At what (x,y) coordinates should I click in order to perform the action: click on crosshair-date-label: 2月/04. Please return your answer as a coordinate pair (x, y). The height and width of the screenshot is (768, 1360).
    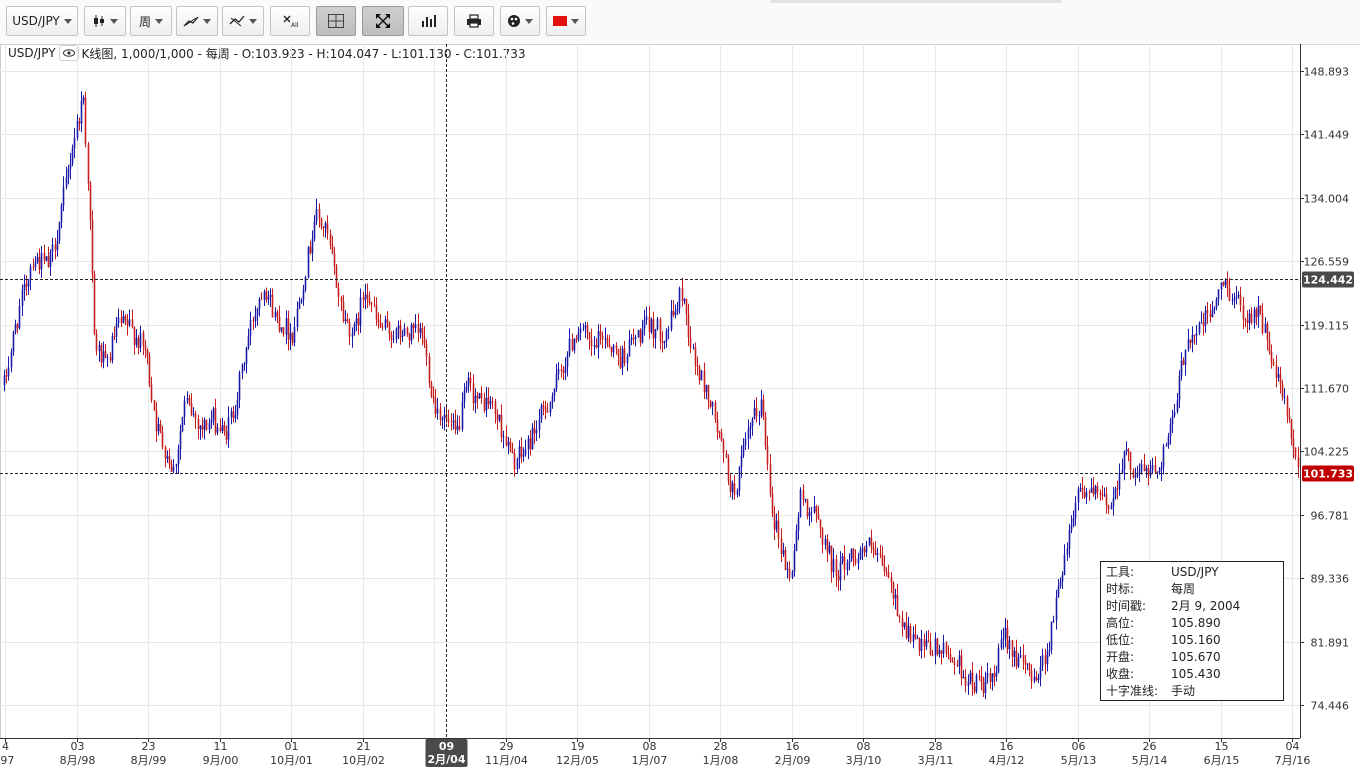
    Looking at the image, I should click on (447, 759).